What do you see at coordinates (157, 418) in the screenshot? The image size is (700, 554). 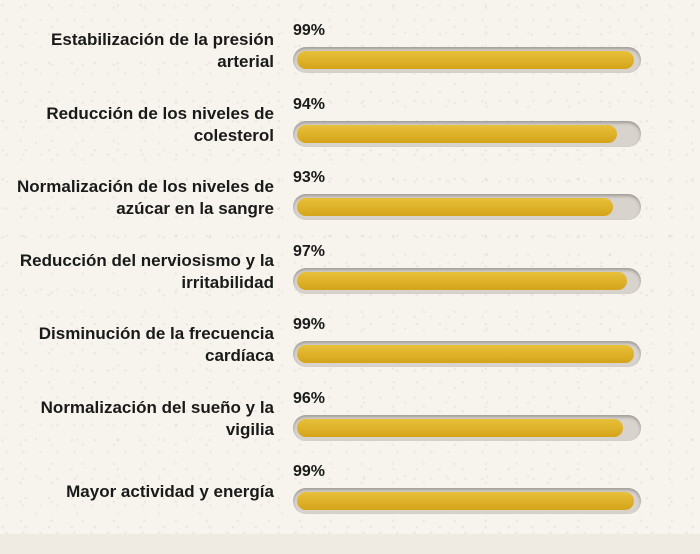 I see `category-label: Normalización del sueño y la vigilia` at bounding box center [157, 418].